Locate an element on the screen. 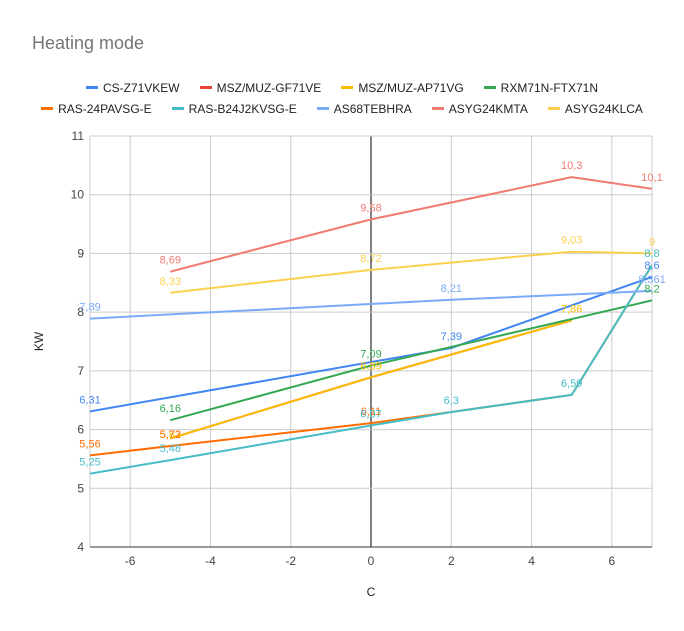 The width and height of the screenshot is (684, 631). y-axis-title: KW is located at coordinates (39, 341).